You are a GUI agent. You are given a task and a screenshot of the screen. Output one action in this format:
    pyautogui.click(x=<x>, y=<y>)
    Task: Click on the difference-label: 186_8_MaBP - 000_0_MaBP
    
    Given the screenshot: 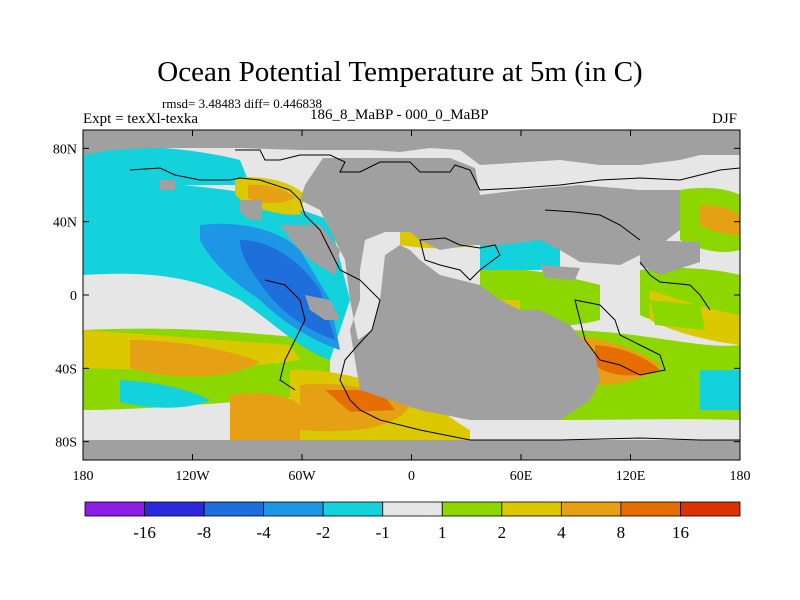 What is the action you would take?
    pyautogui.click(x=399, y=115)
    